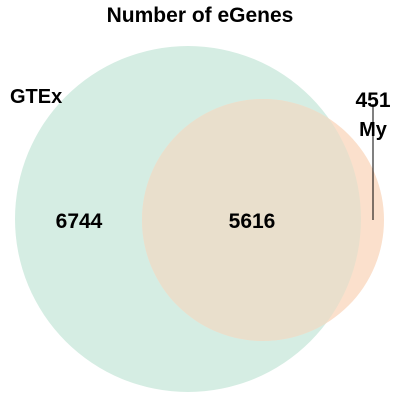 The height and width of the screenshot is (400, 400). I want to click on gtex-only-count: 6744, so click(79, 221).